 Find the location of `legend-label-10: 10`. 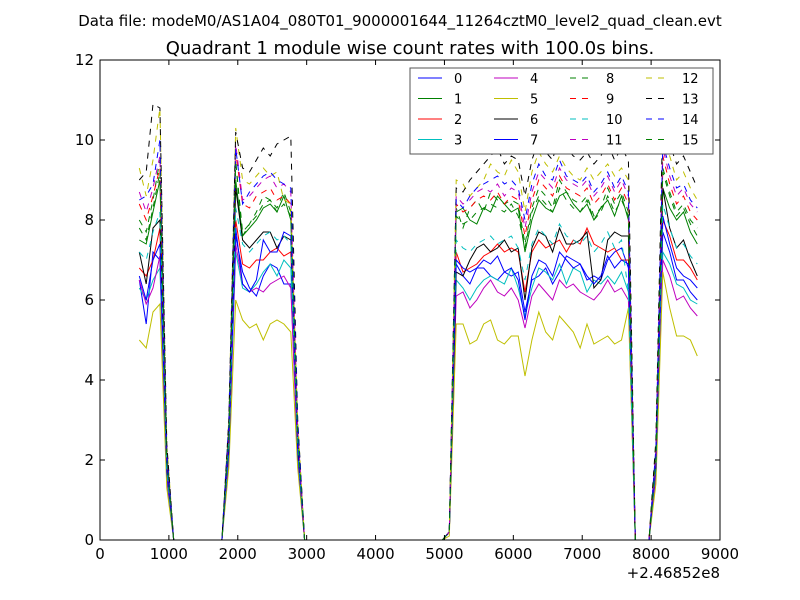

legend-label-10: 10 is located at coordinates (614, 120).